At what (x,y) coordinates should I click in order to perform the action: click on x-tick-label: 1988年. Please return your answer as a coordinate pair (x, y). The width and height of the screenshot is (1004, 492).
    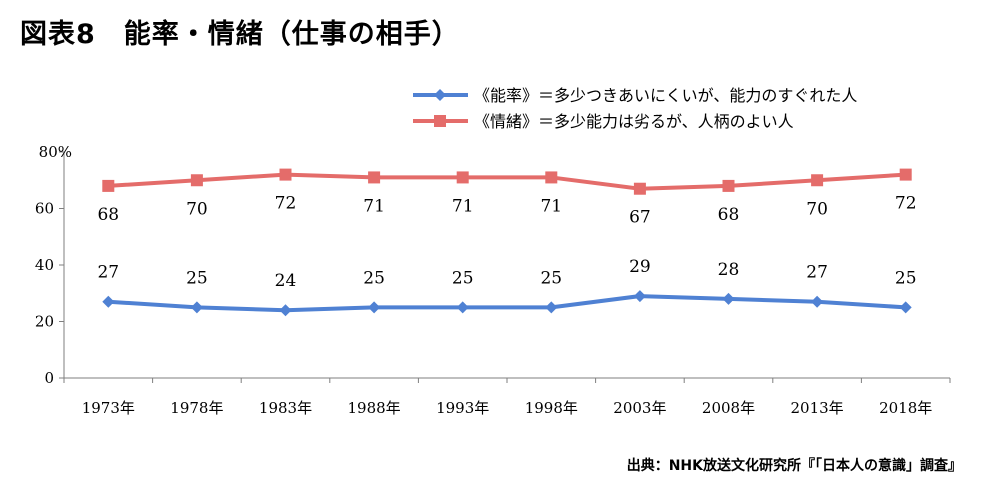
    Looking at the image, I should click on (374, 408).